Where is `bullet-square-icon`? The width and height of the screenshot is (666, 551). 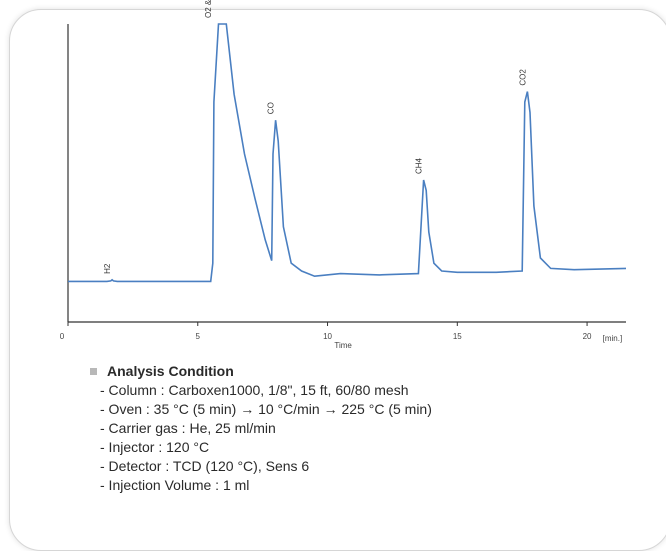 bullet-square-icon is located at coordinates (93, 371).